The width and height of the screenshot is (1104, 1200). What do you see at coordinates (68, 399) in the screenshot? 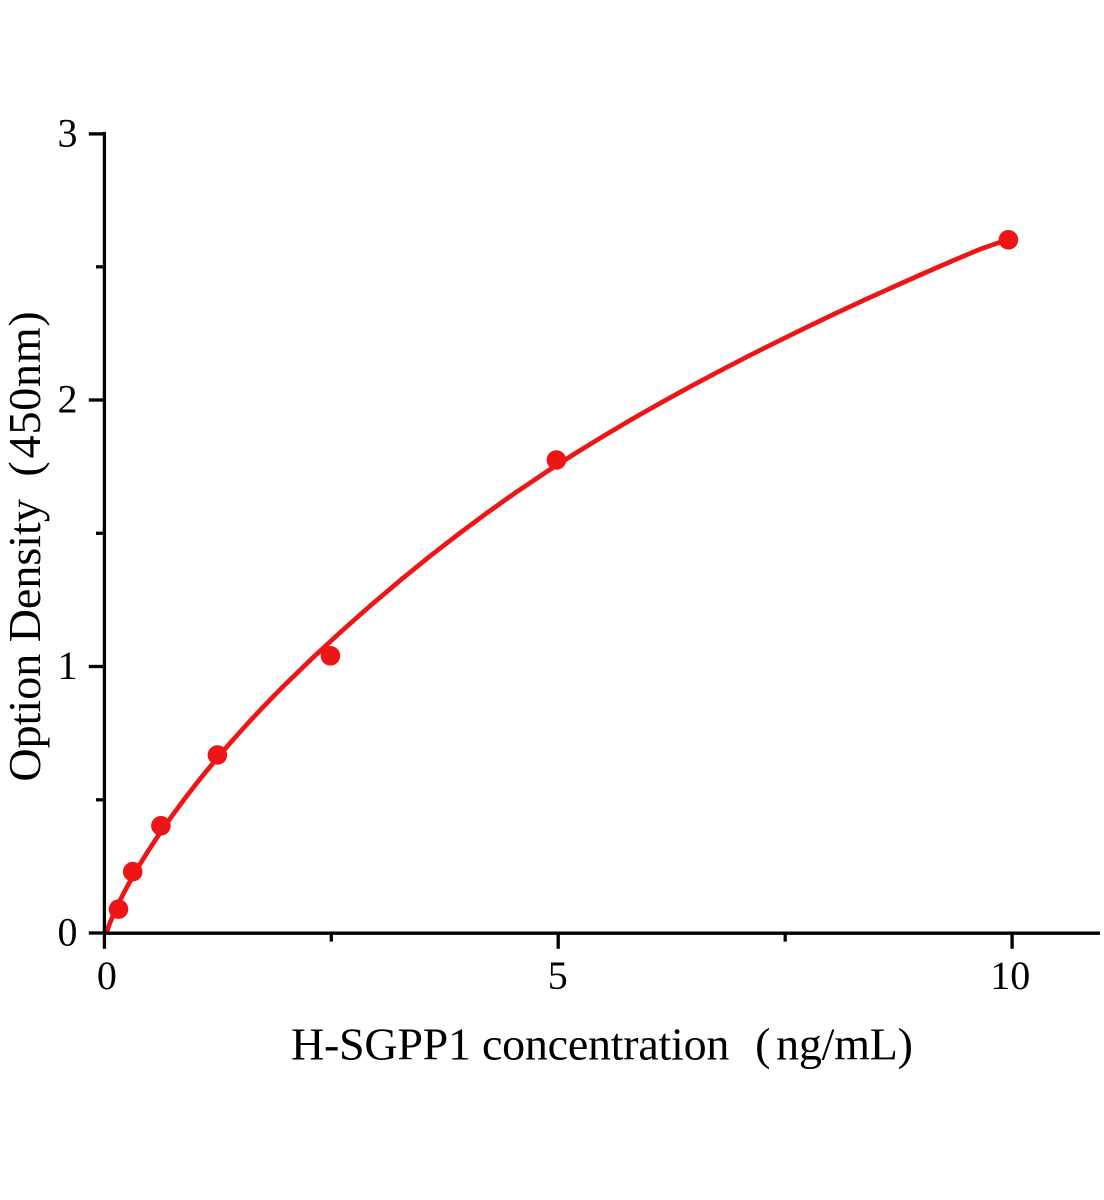
I see `svg-text: 2` at bounding box center [68, 399].